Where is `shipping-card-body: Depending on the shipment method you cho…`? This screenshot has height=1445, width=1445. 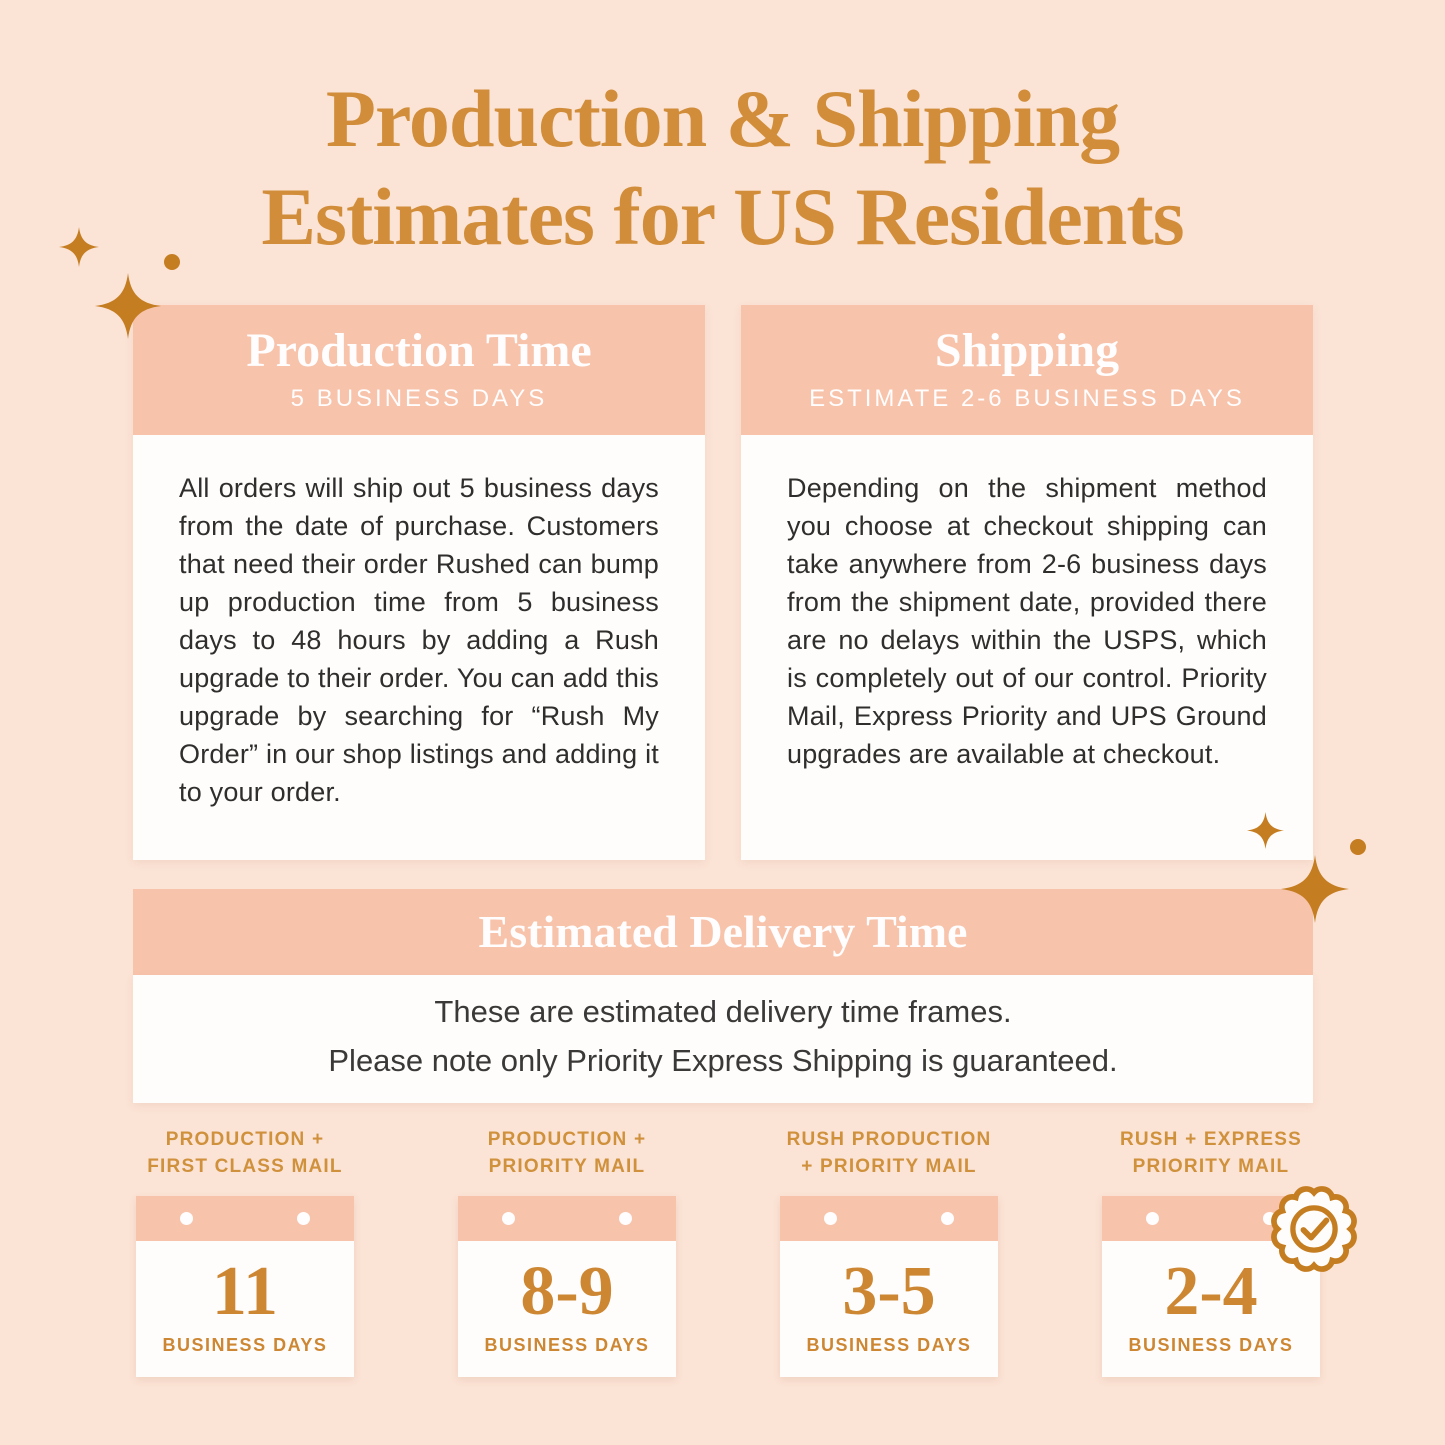
shipping-card-body: Depending on the shipment method you cho… is located at coordinates (1027, 621).